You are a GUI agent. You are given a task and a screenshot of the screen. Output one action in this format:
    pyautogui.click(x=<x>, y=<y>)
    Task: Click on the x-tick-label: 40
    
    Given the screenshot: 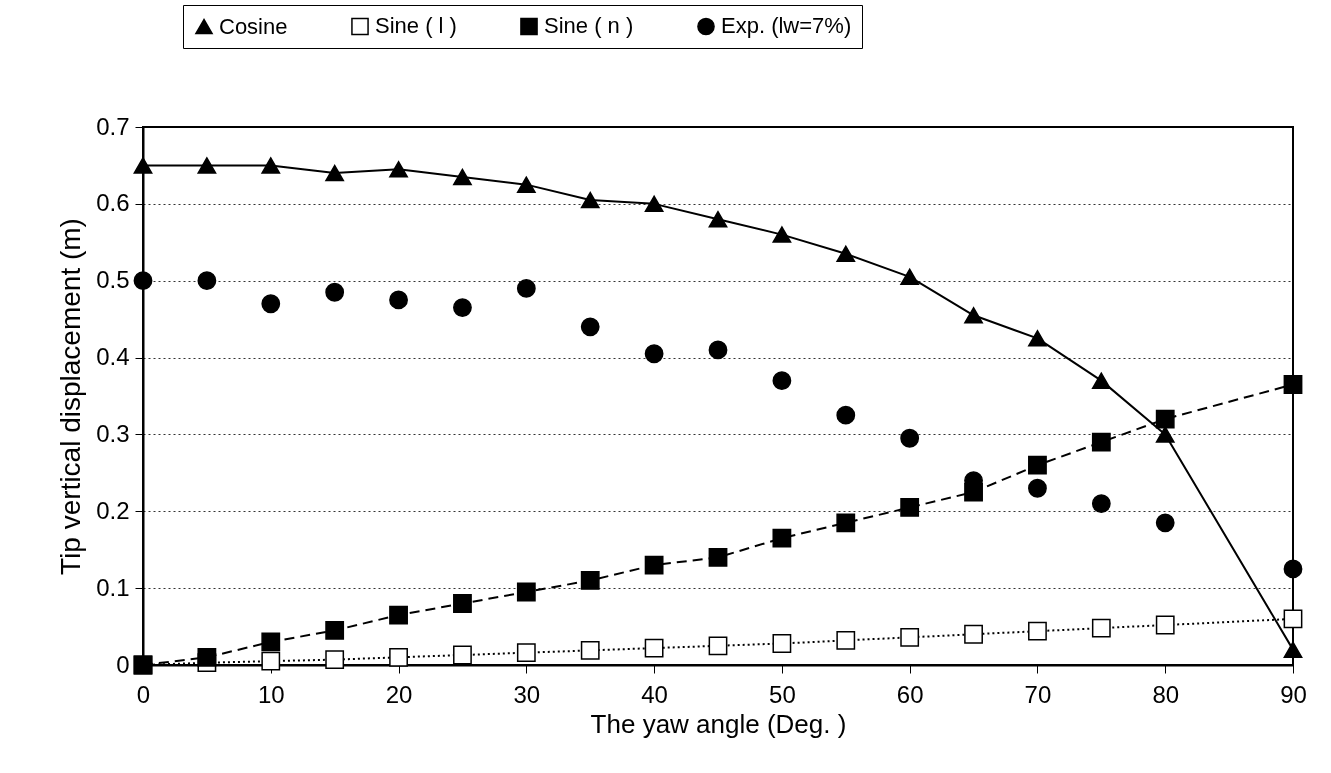 What is the action you would take?
    pyautogui.click(x=654, y=694)
    